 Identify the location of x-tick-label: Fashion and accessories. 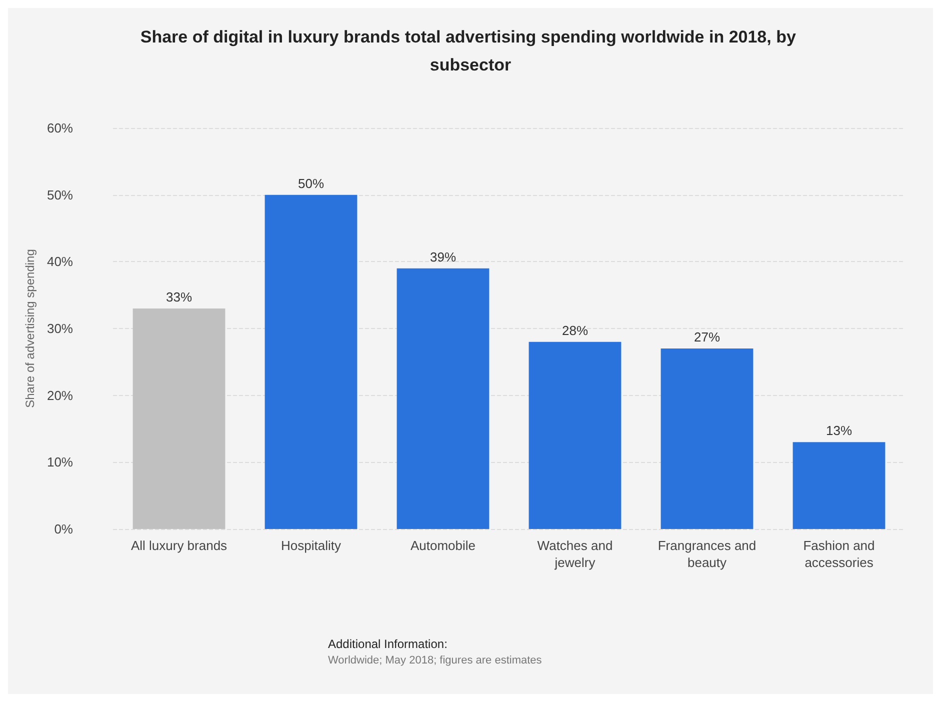
(839, 554).